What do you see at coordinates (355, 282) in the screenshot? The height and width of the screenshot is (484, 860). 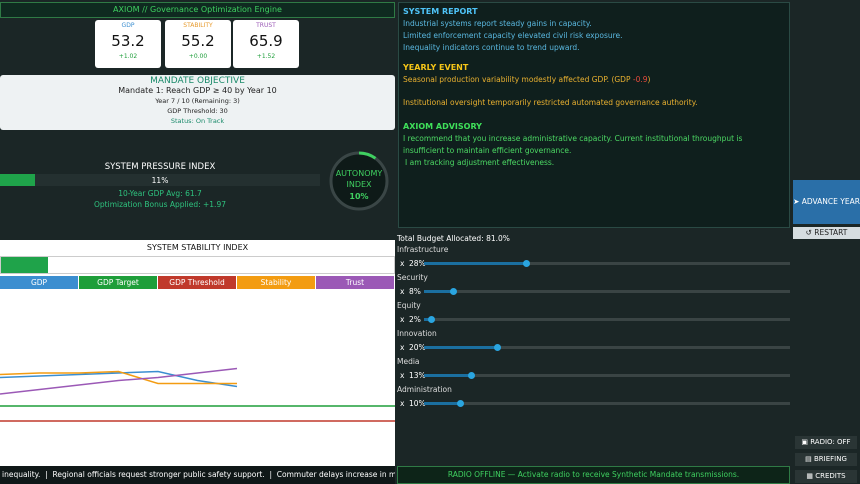 I see `legend-item: Trust` at bounding box center [355, 282].